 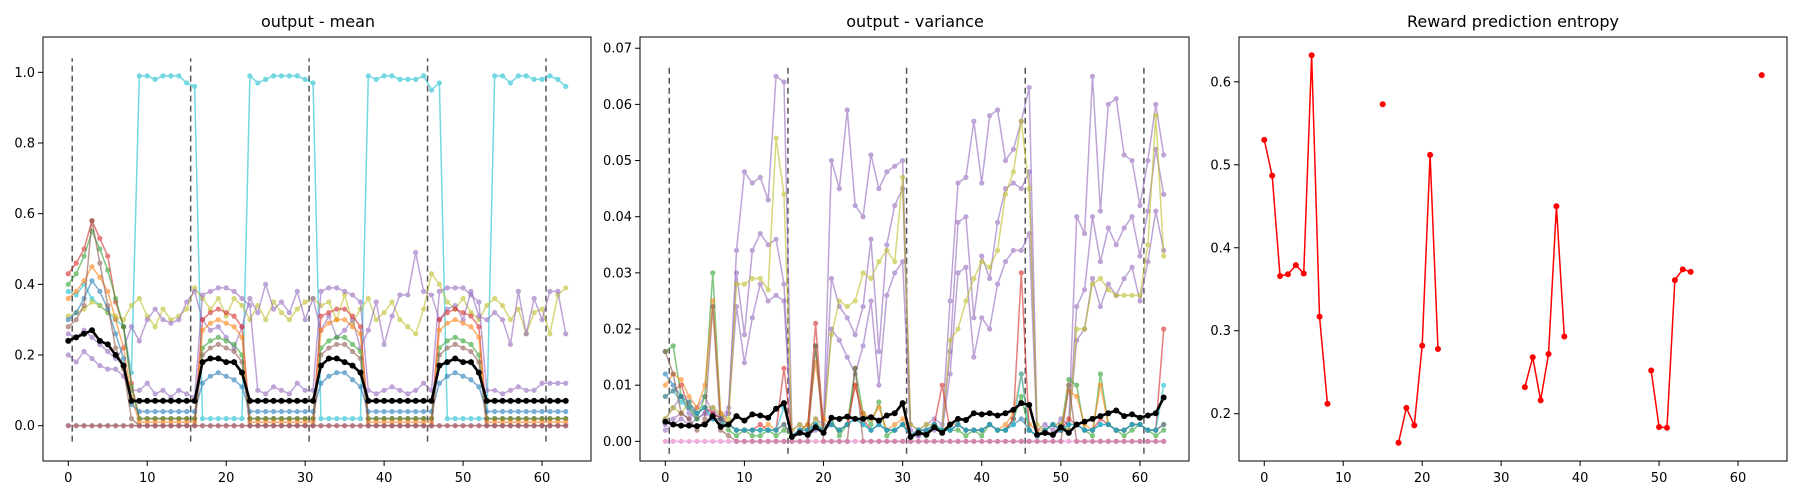 What do you see at coordinates (617, 105) in the screenshot?
I see `y-tick-label: 0.06` at bounding box center [617, 105].